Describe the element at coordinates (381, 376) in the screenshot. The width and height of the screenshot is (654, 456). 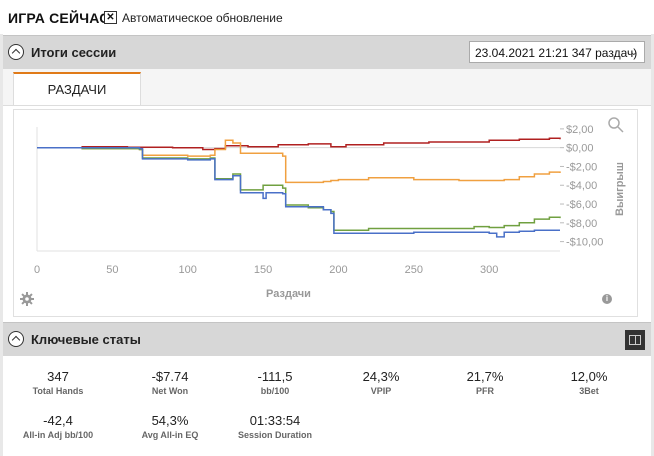
I see `stat-value: 24,3%` at that location.